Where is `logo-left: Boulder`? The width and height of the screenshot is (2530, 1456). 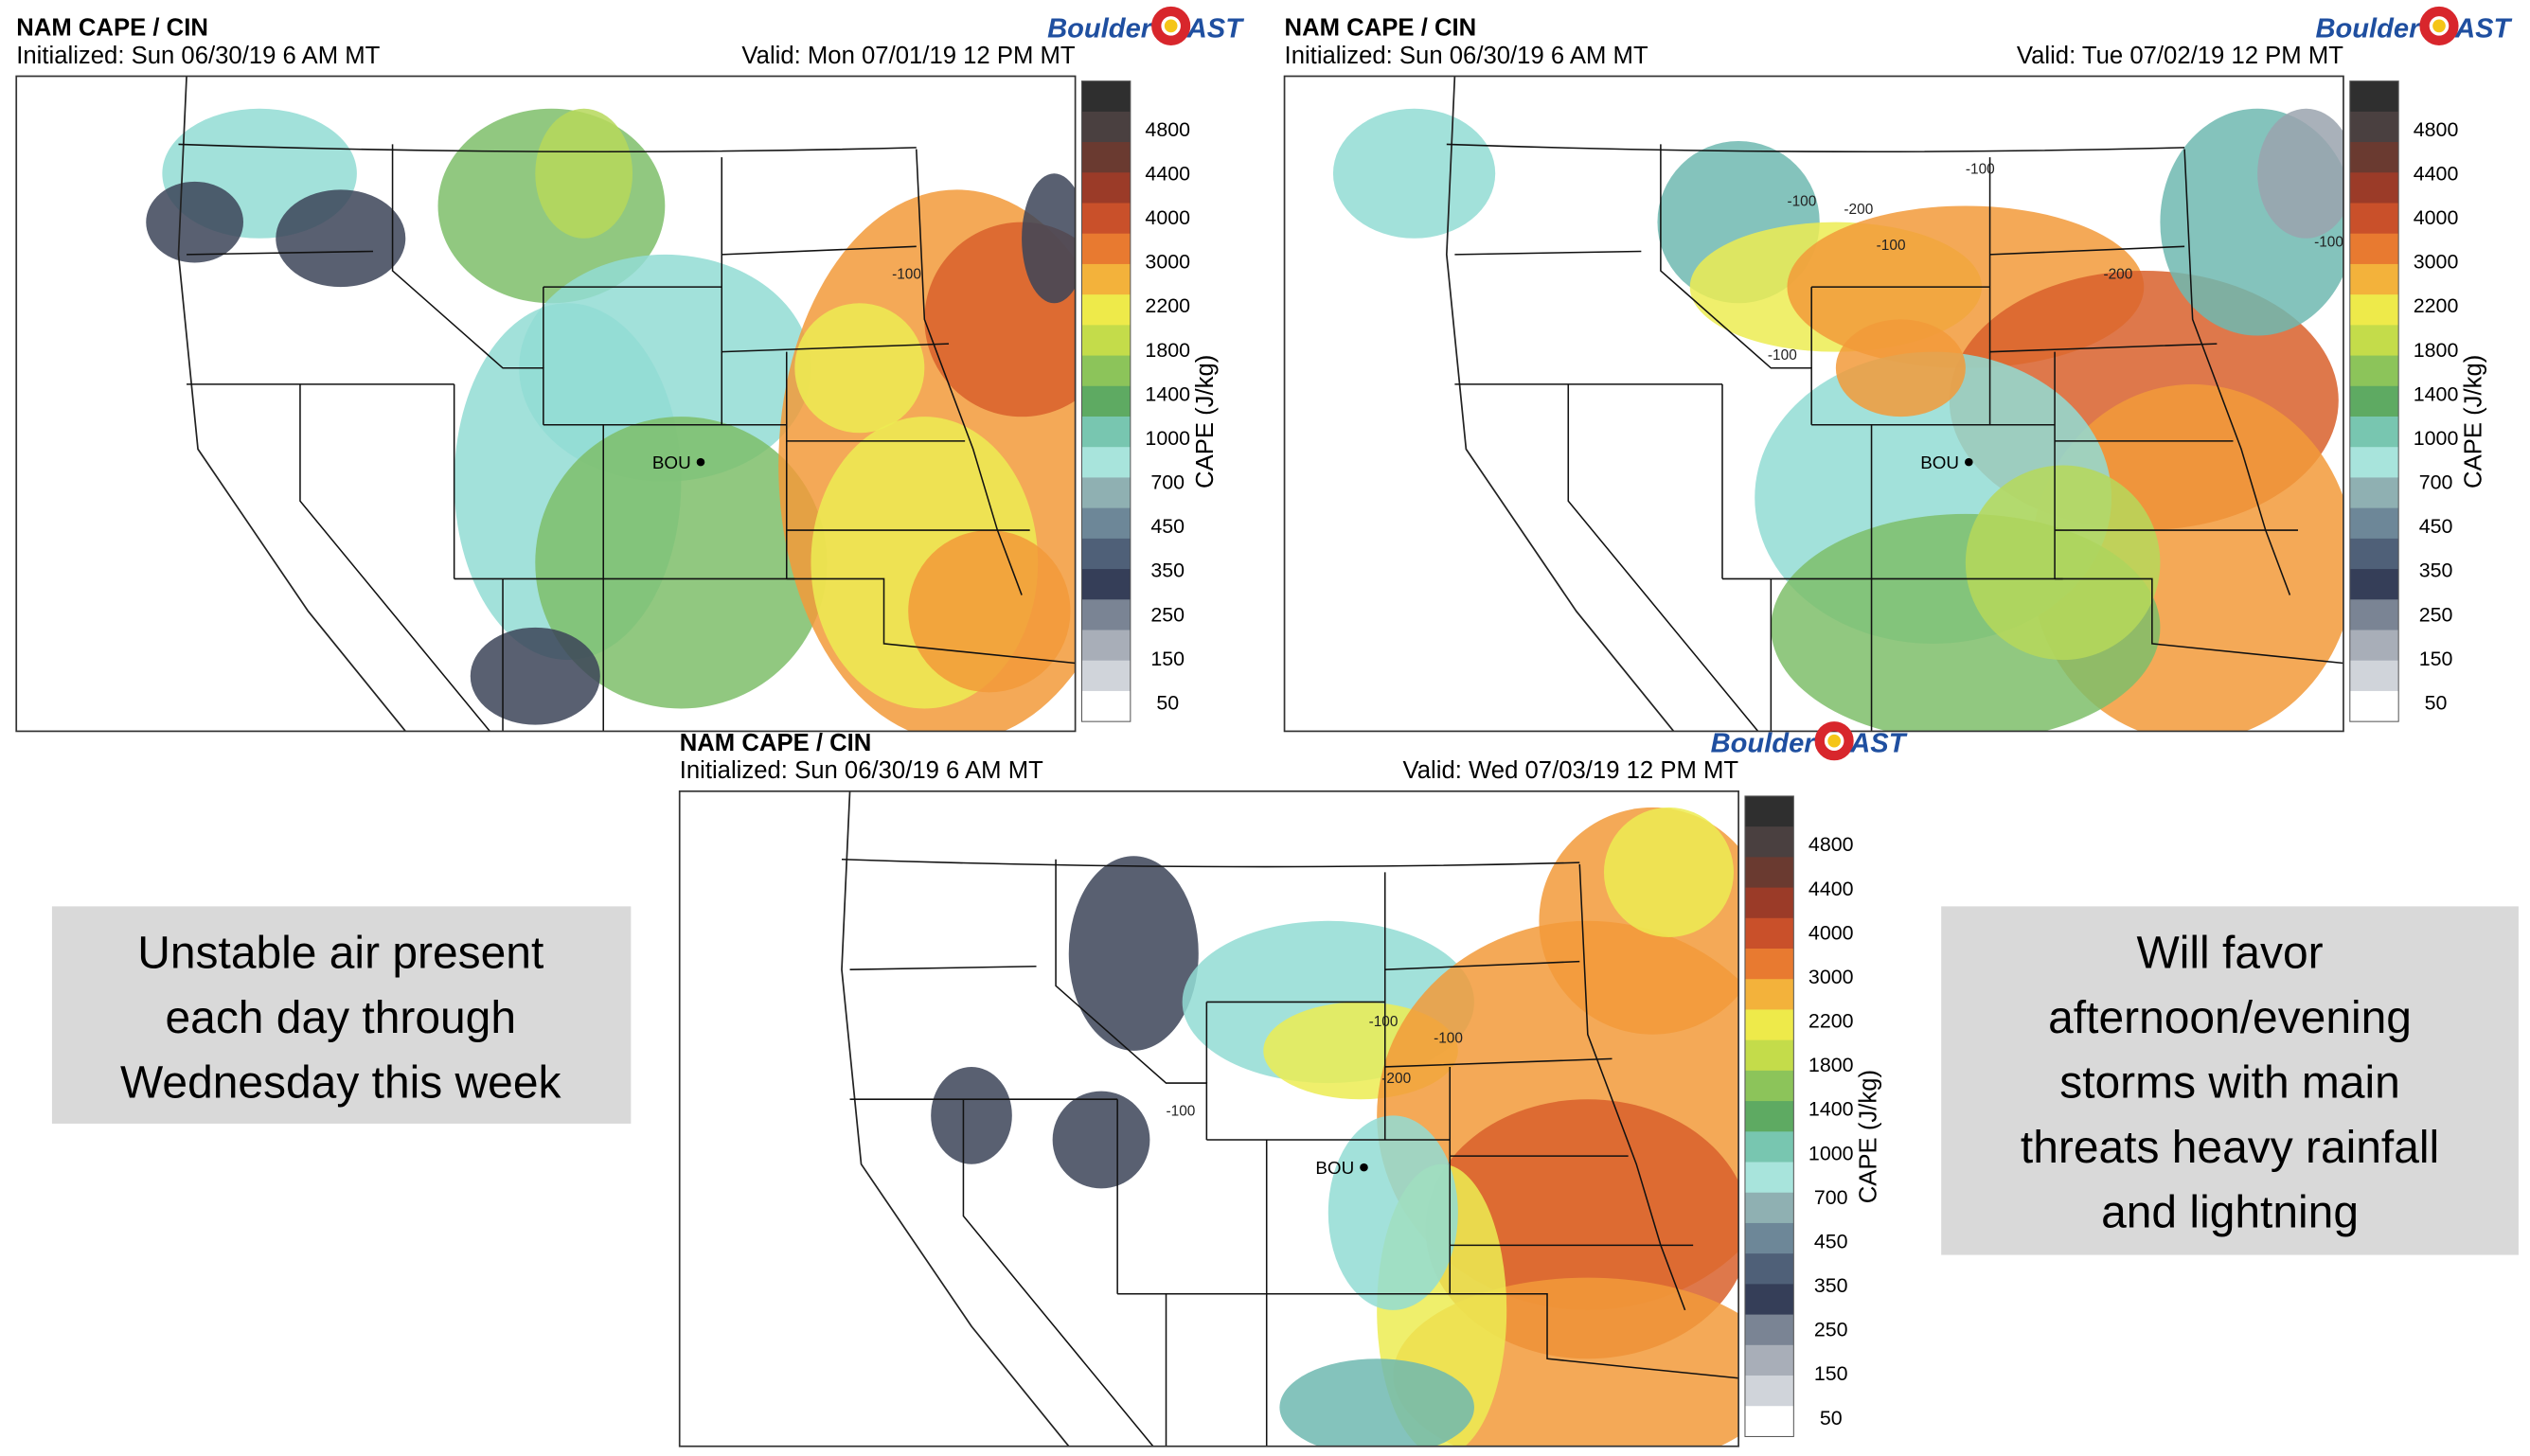 logo-left: Boulder is located at coordinates (2368, 29).